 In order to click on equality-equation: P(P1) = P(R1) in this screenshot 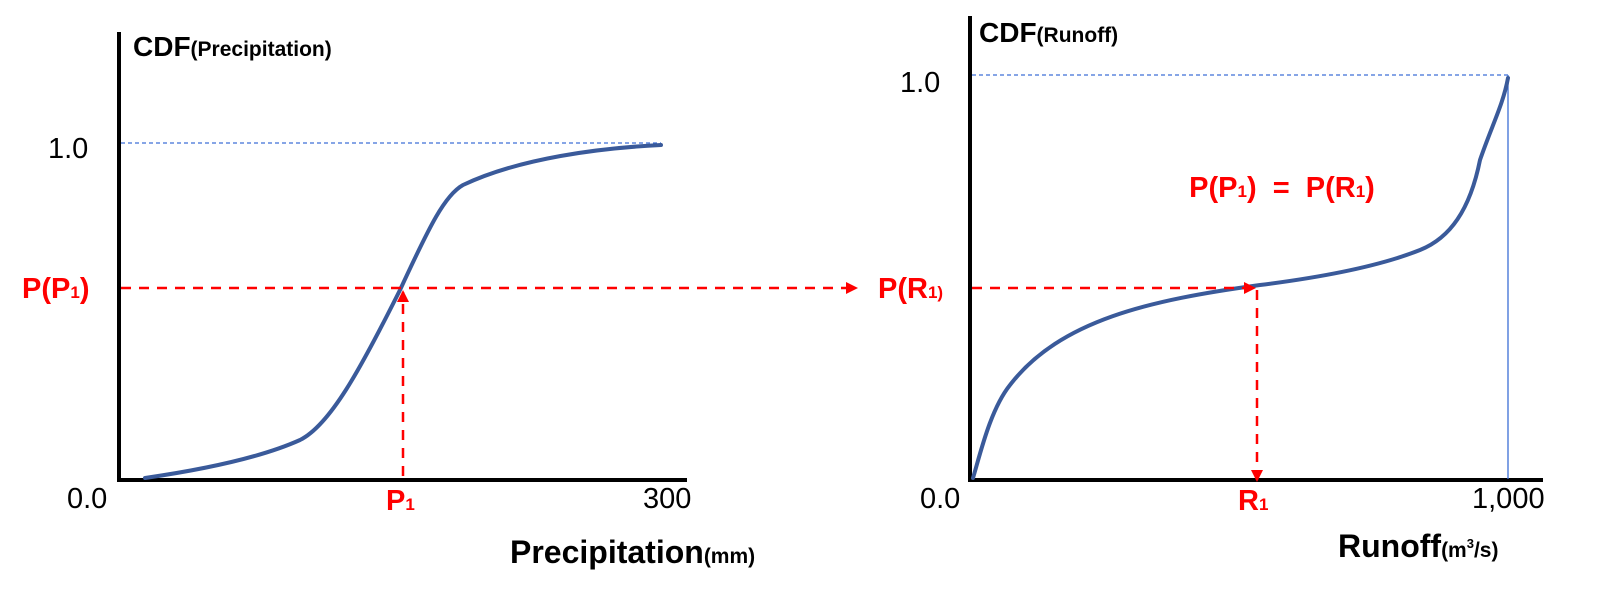, I will do `click(1277, 188)`.